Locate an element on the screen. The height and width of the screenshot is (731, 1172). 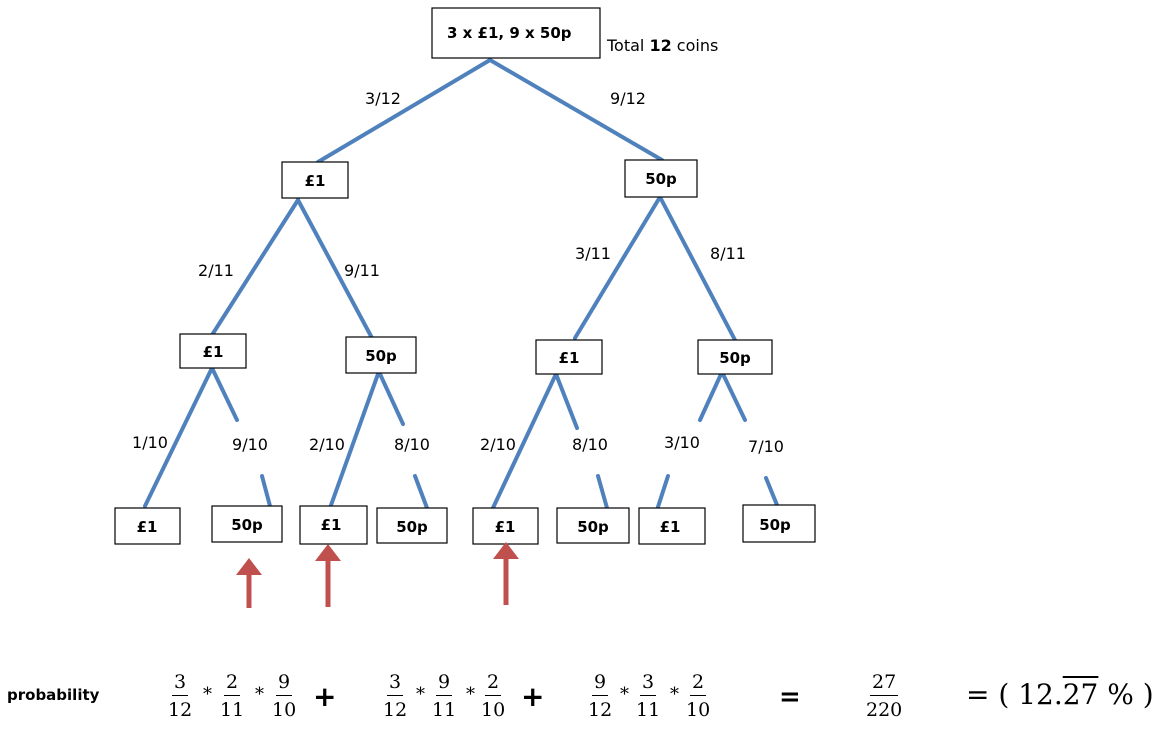
equals: = is located at coordinates (790, 697).